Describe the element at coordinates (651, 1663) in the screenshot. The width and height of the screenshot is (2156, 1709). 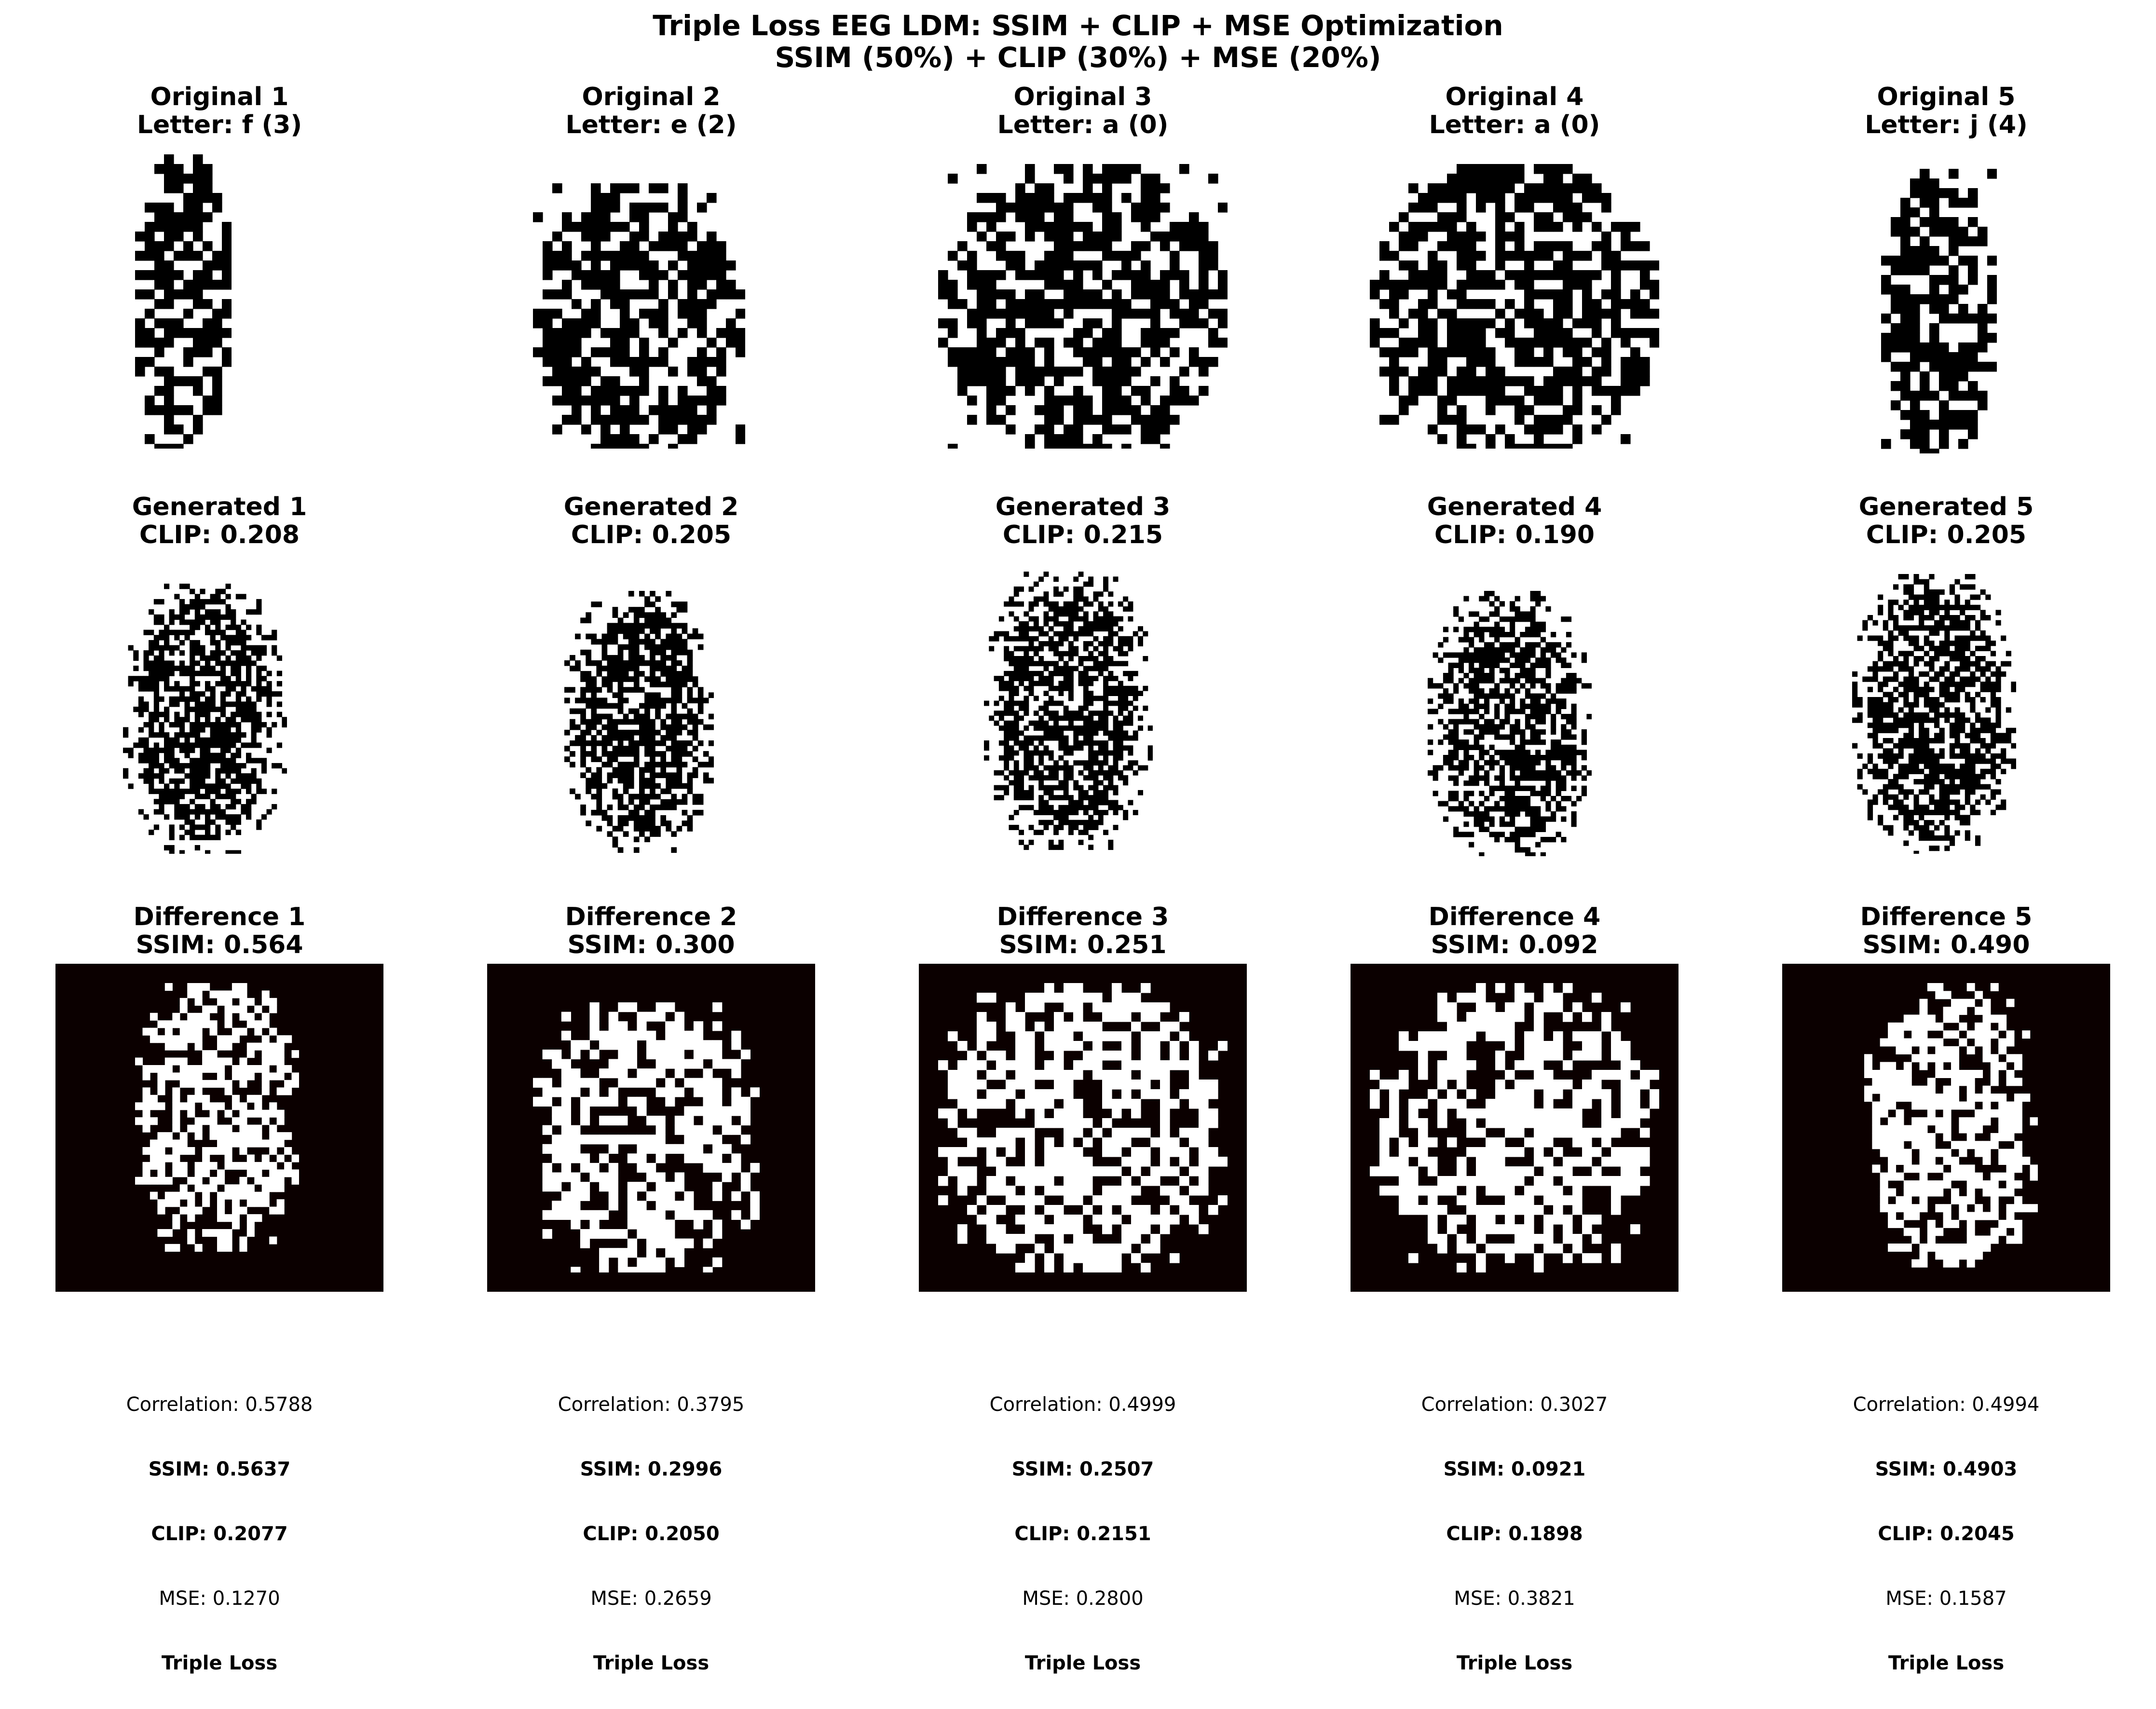
I see `loss-label-2: Triple Loss` at that location.